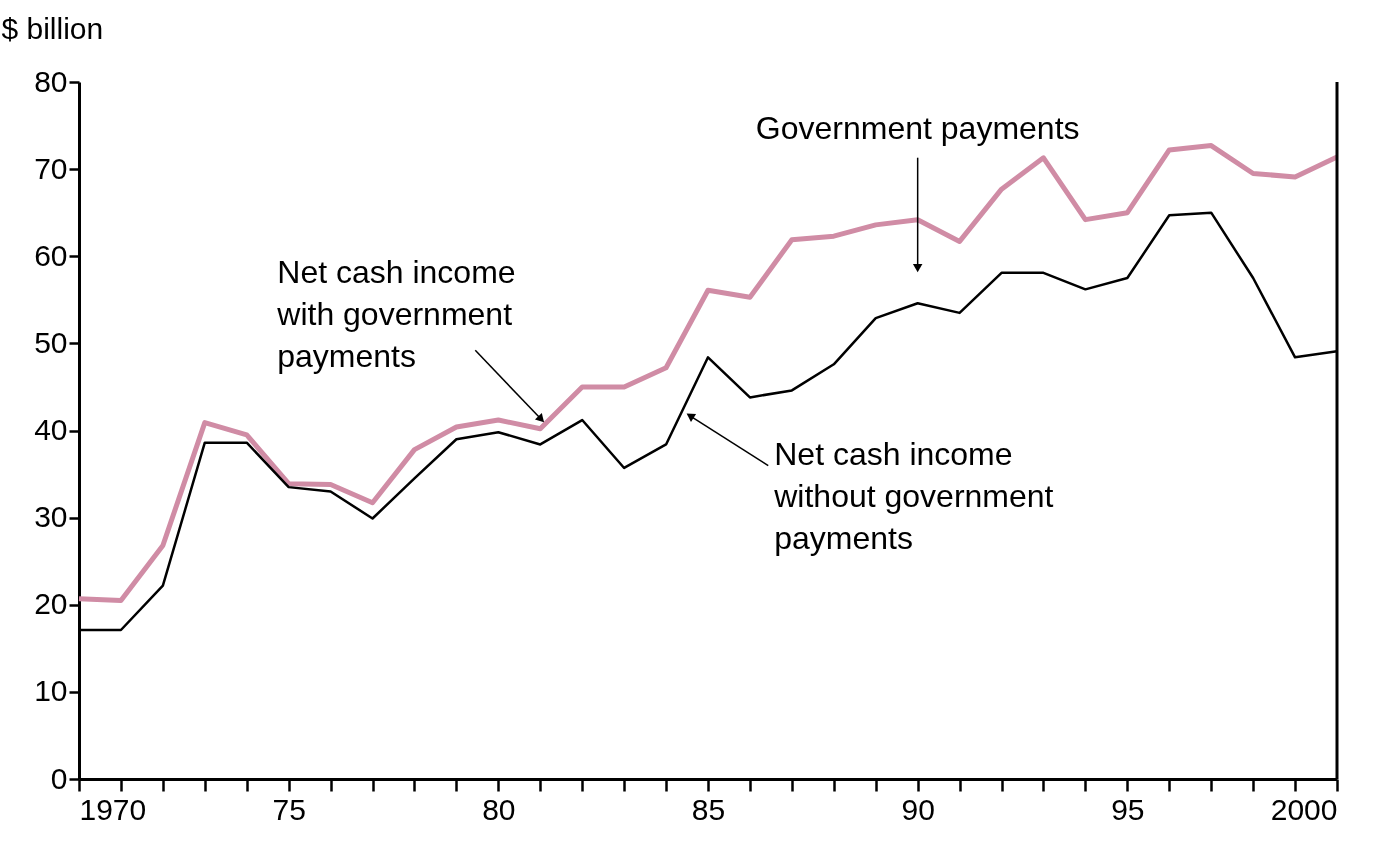 The width and height of the screenshot is (1377, 842). I want to click on y-tick-label: 70, so click(51, 168).